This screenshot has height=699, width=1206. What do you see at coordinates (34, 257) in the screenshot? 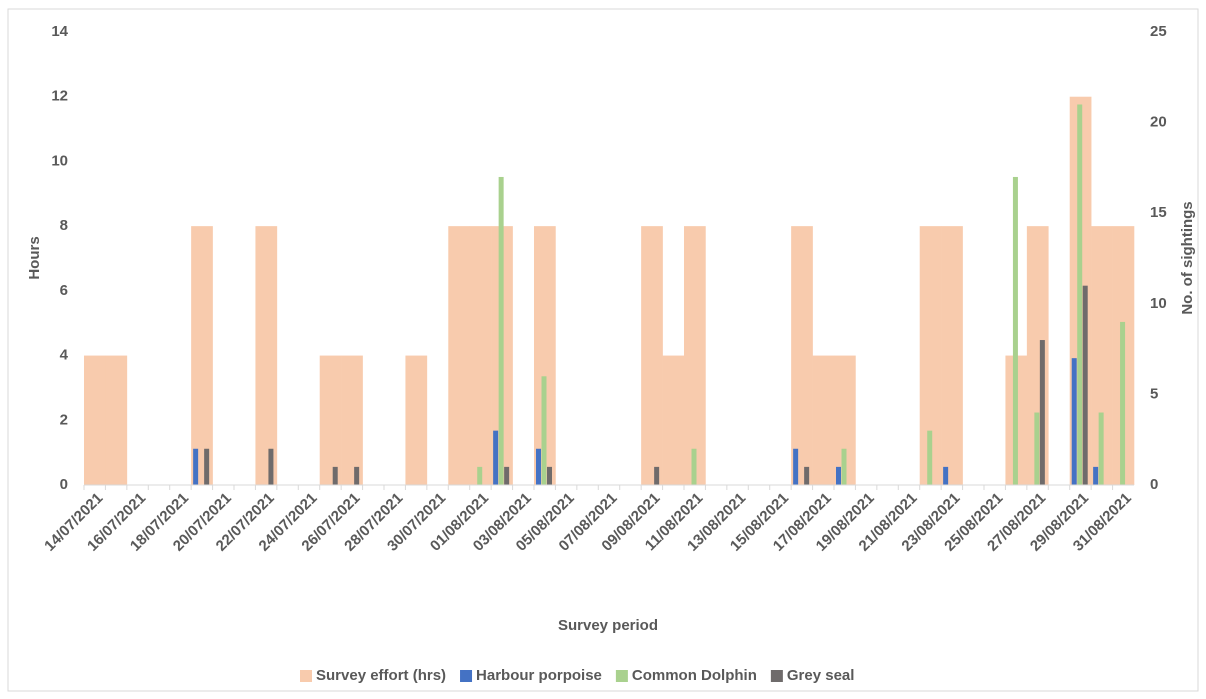
I see `y-axis-label: Hours` at bounding box center [34, 257].